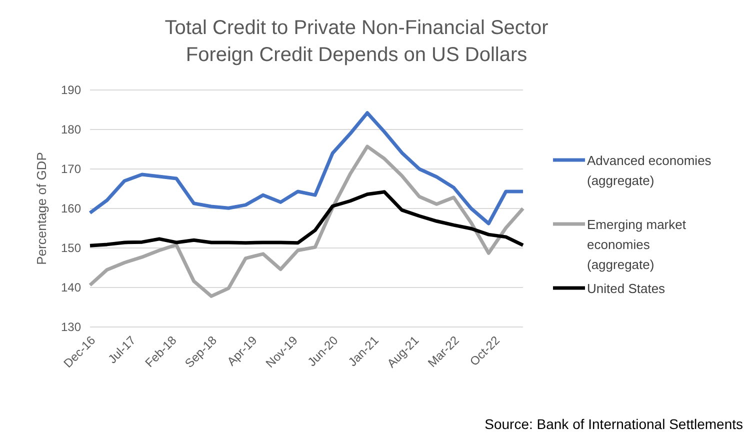  What do you see at coordinates (71, 248) in the screenshot?
I see `y-tick-label: 150` at bounding box center [71, 248].